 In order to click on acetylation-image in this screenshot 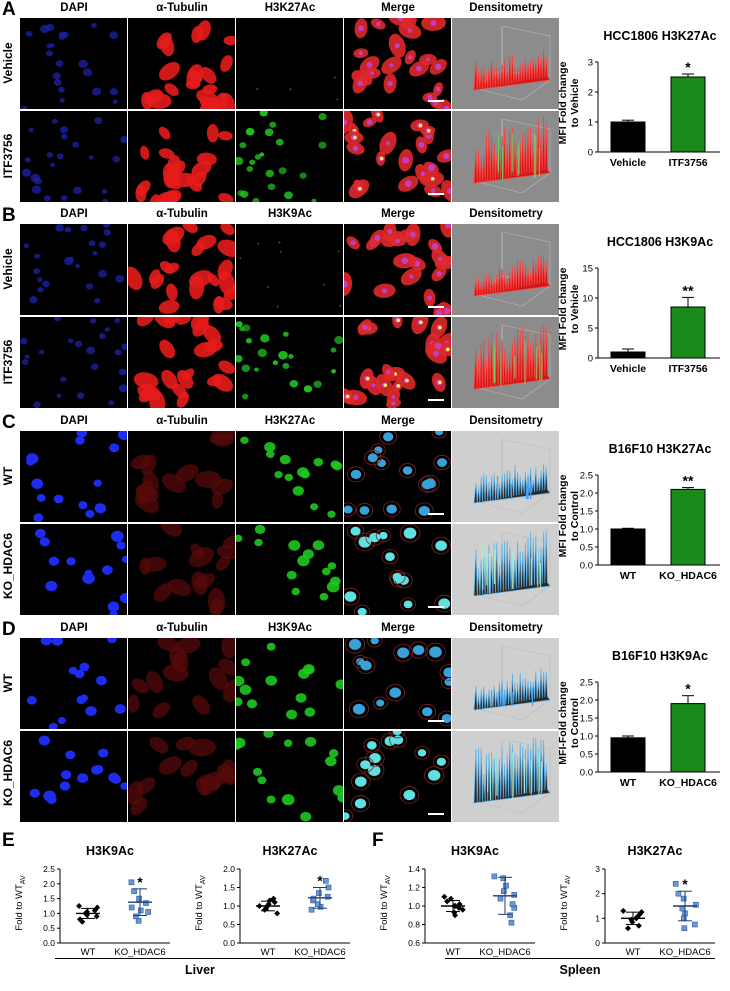, I will do `click(289, 63)`.